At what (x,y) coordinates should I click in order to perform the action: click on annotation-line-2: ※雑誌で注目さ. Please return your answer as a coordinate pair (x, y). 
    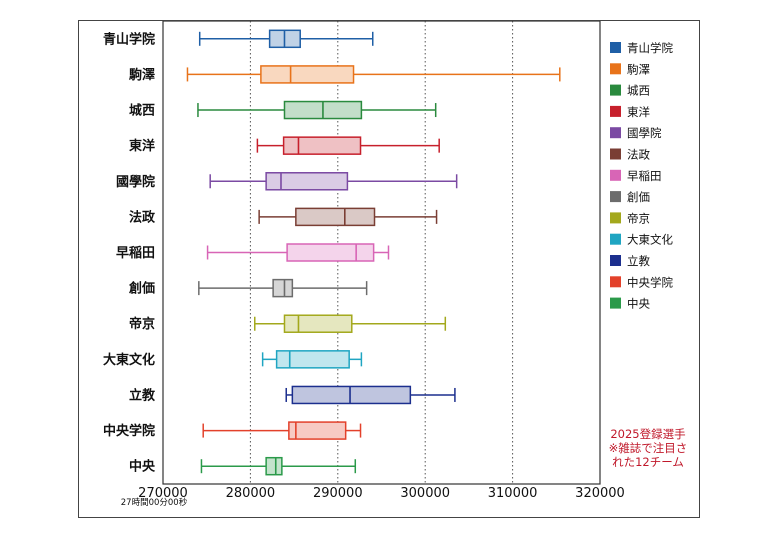
    Looking at the image, I should click on (648, 448).